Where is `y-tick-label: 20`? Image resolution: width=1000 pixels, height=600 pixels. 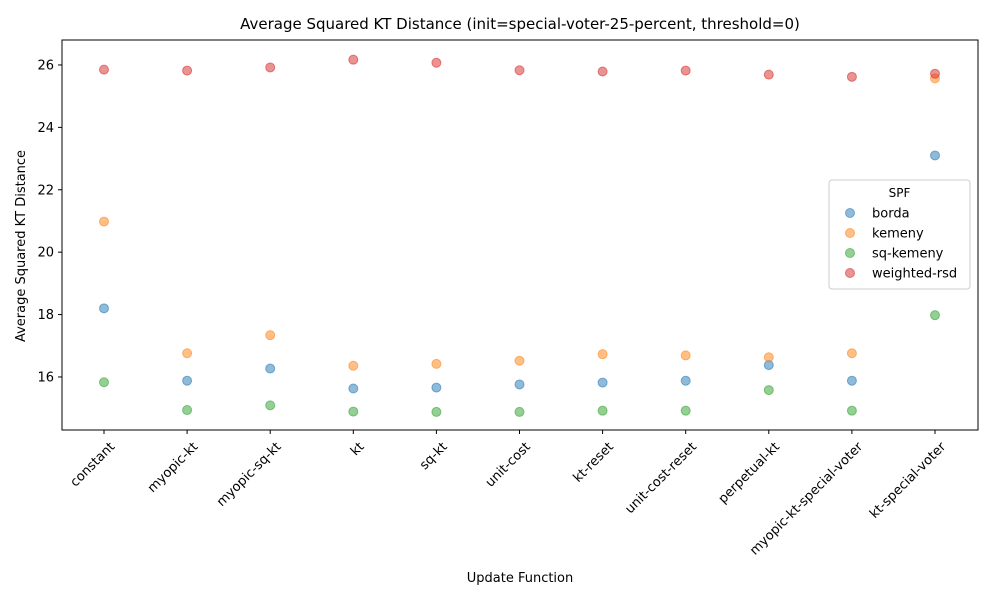 y-tick-label: 20 is located at coordinates (45, 253).